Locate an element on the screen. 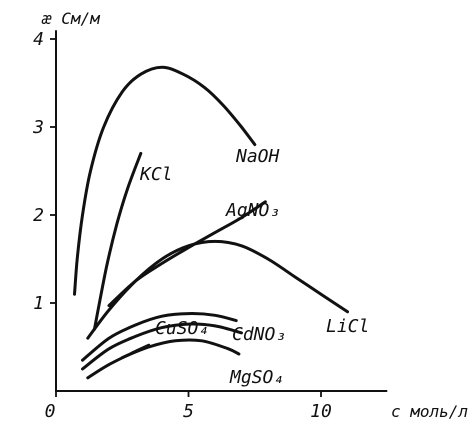 This screenshot has height=429, width=474. x-axis-title: c моль/л is located at coordinates (429, 411).